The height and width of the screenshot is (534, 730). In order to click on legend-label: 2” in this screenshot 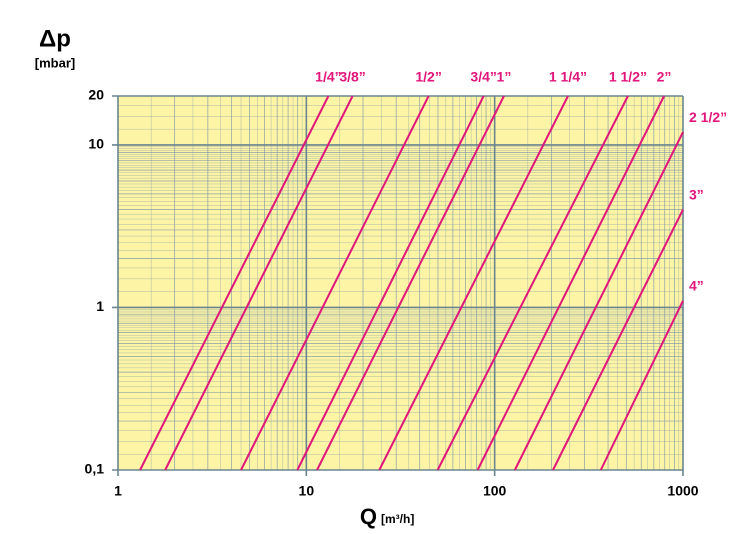, I will do `click(664, 77)`.